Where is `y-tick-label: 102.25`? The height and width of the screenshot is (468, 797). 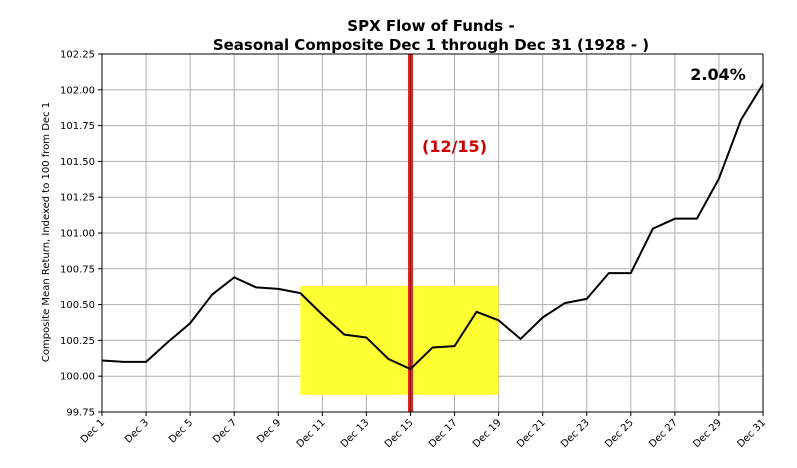 y-tick-label: 102.25 is located at coordinates (77, 55).